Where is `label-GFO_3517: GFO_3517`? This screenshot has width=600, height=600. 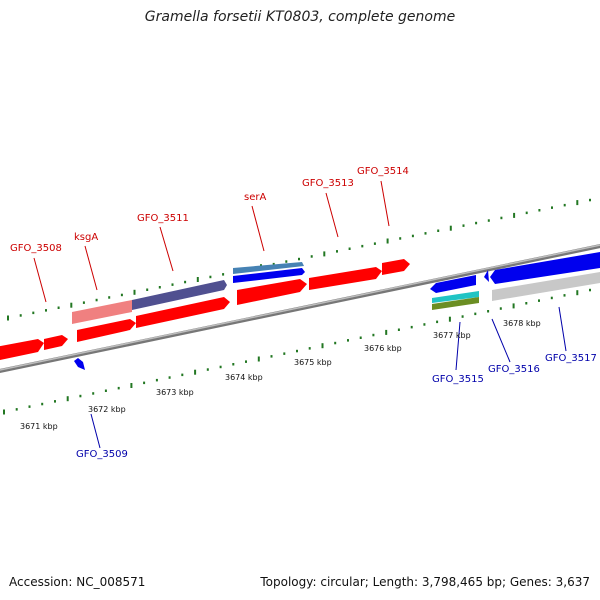 label-GFO_3517: GFO_3517 is located at coordinates (571, 358).